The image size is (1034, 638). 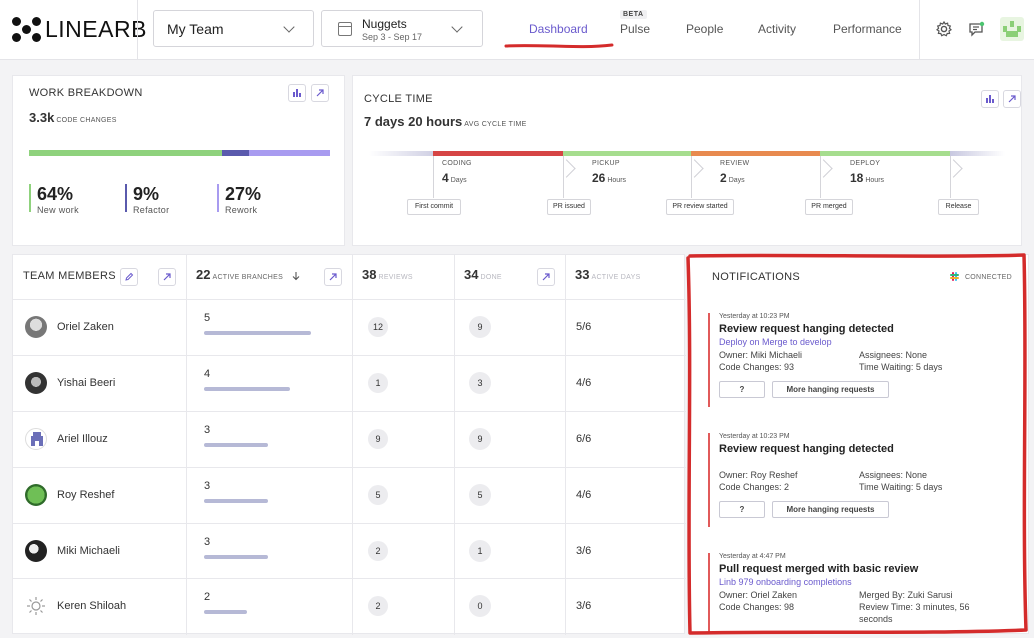 What do you see at coordinates (868, 462) in the screenshot?
I see `notification-link` at bounding box center [868, 462].